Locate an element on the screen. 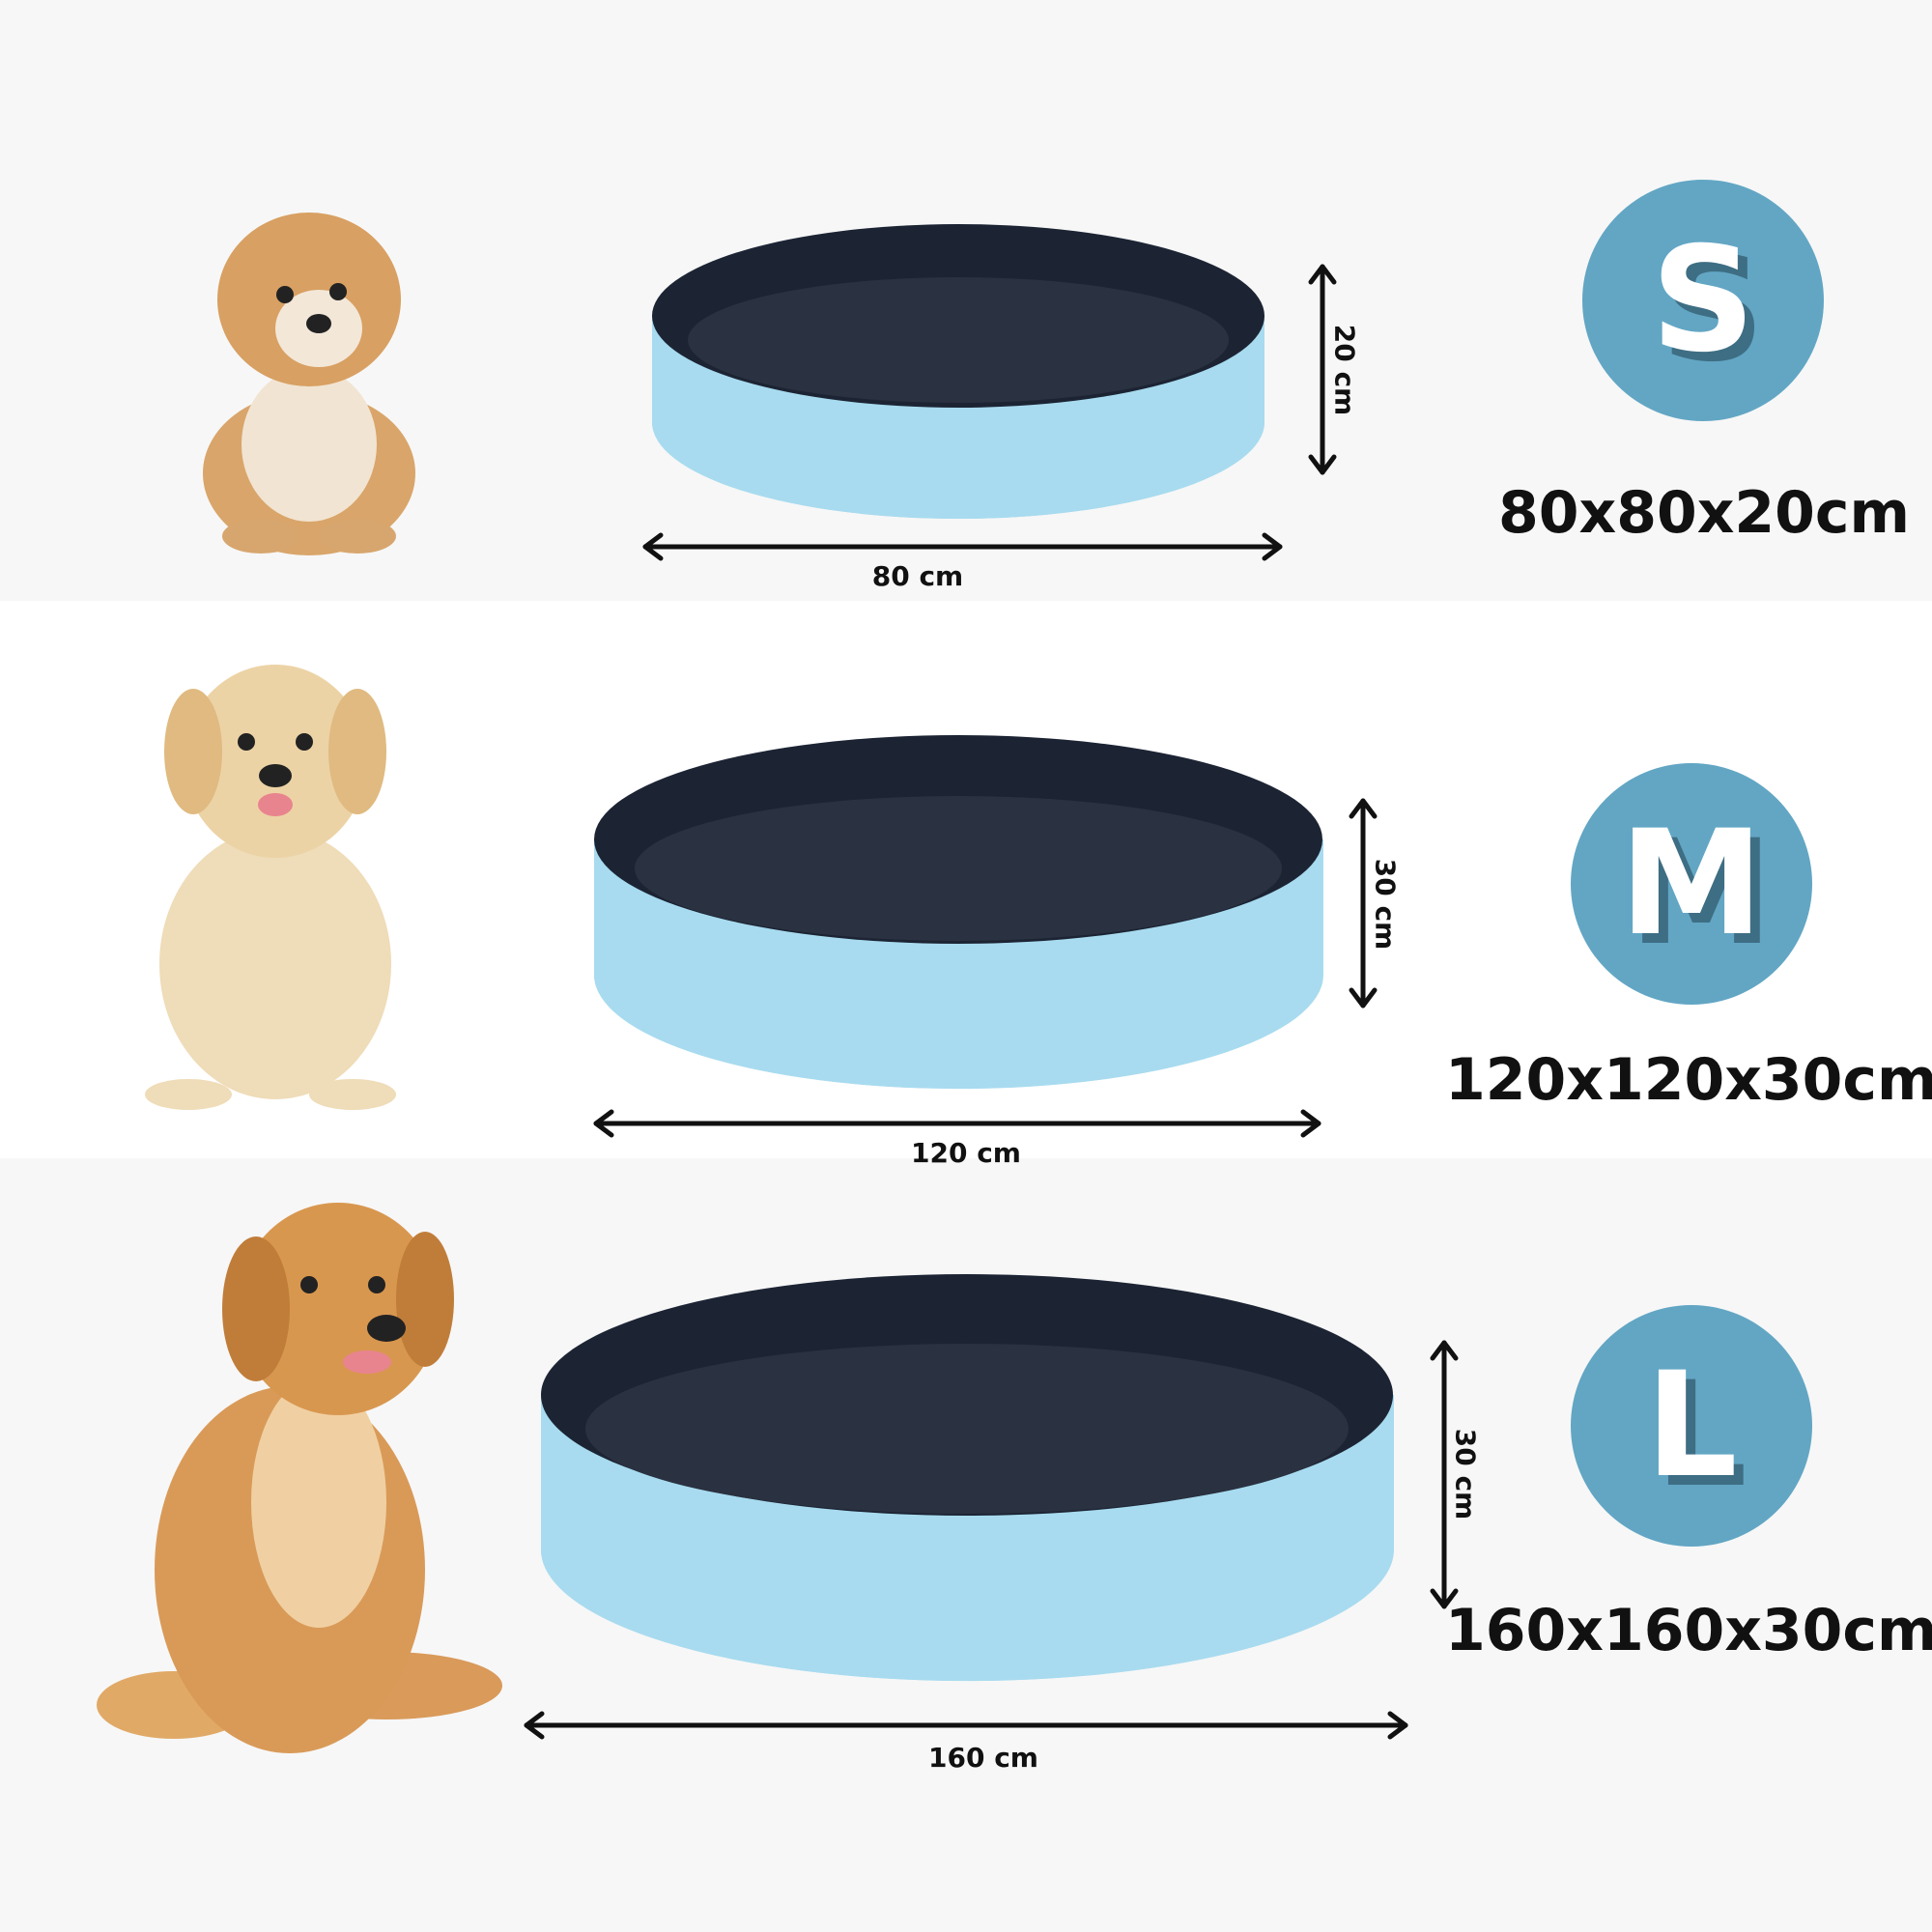 The height and width of the screenshot is (1932, 1932). width-label-large: 160 cm is located at coordinates (983, 1758).